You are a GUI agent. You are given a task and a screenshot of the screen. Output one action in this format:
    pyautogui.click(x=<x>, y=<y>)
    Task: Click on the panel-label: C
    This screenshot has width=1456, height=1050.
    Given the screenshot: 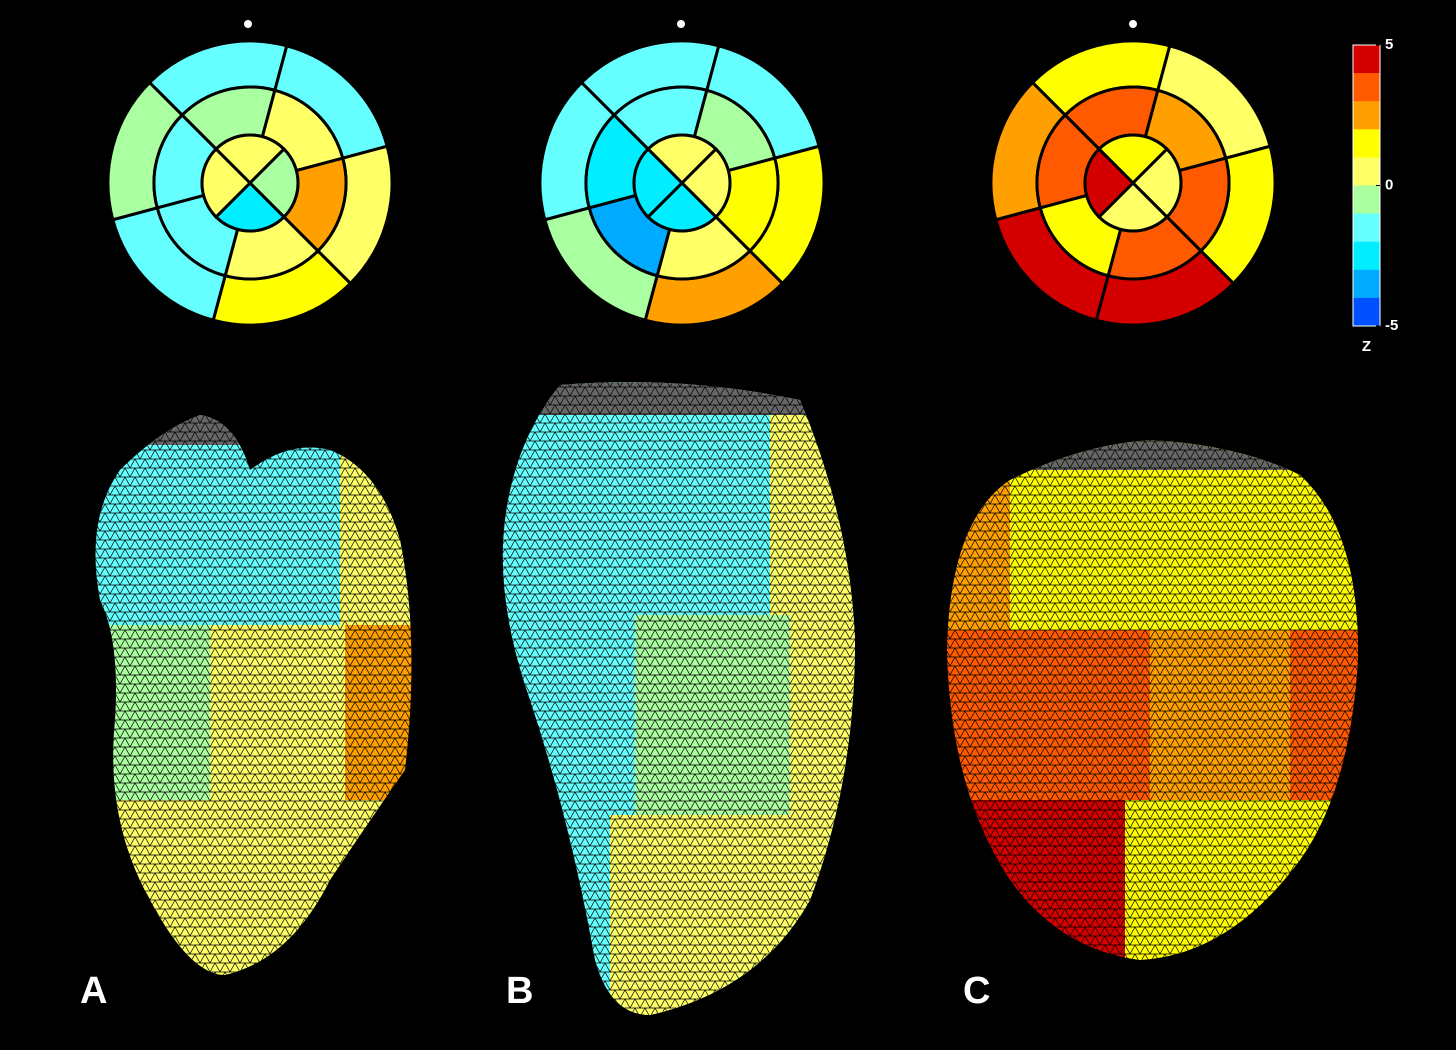 What is the action you would take?
    pyautogui.click(x=976, y=991)
    